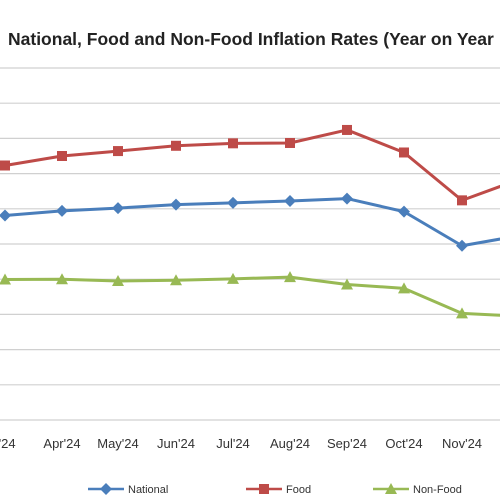 The height and width of the screenshot is (500, 500). I want to click on x-tick-label: Jul'24, so click(233, 443).